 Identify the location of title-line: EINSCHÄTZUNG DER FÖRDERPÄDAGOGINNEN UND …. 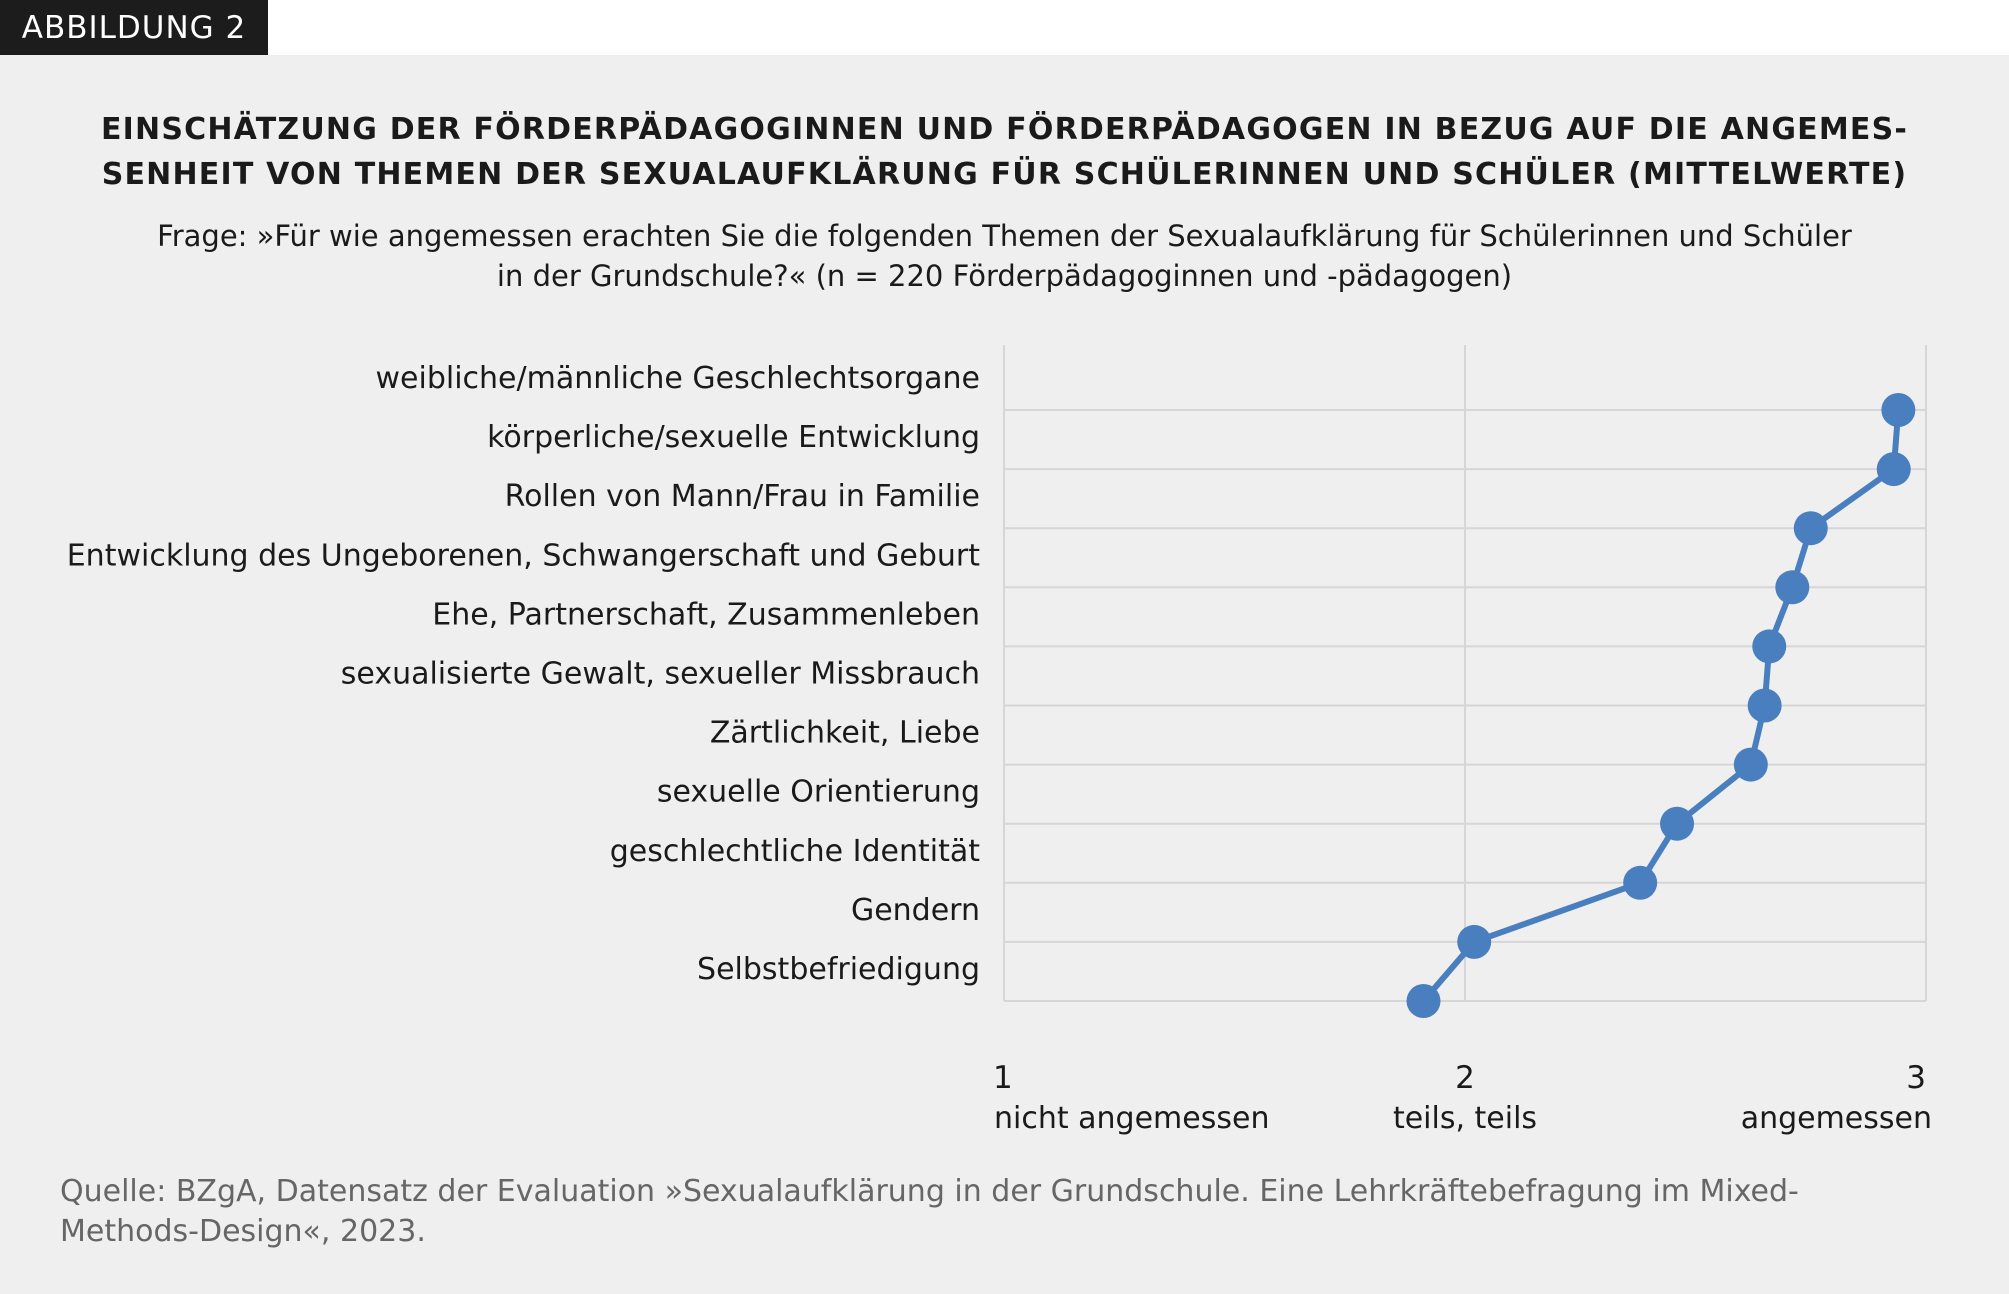
(1004, 129).